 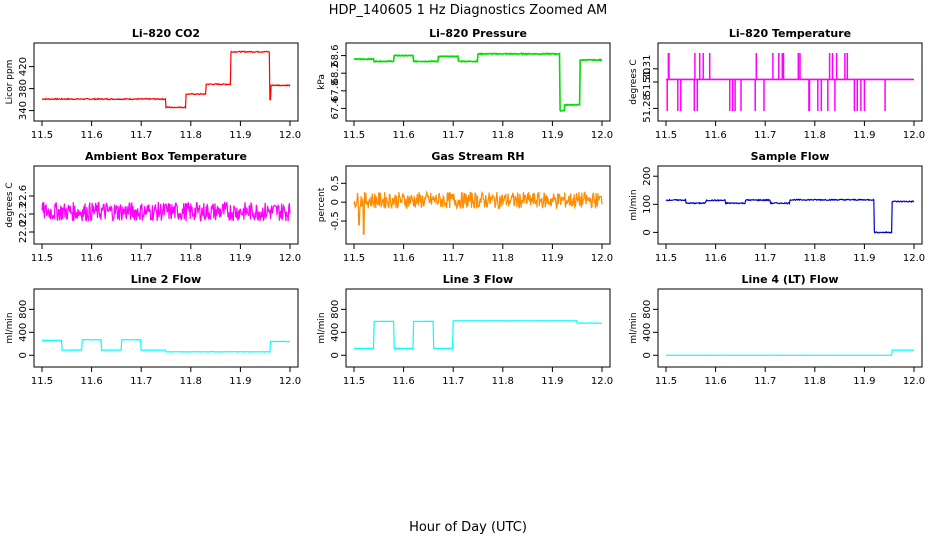 What do you see at coordinates (647, 68) in the screenshot?
I see `y-tick-label: 51.31` at bounding box center [647, 68].